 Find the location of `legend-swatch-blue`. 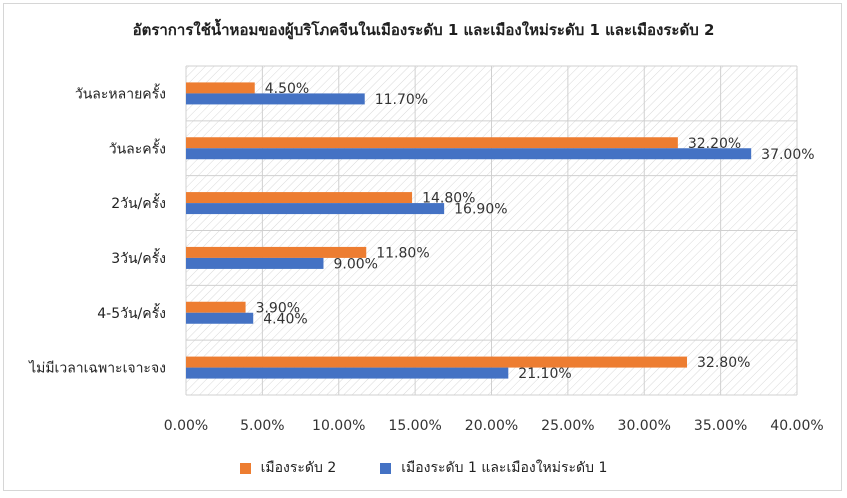

legend-swatch-blue is located at coordinates (386, 468).